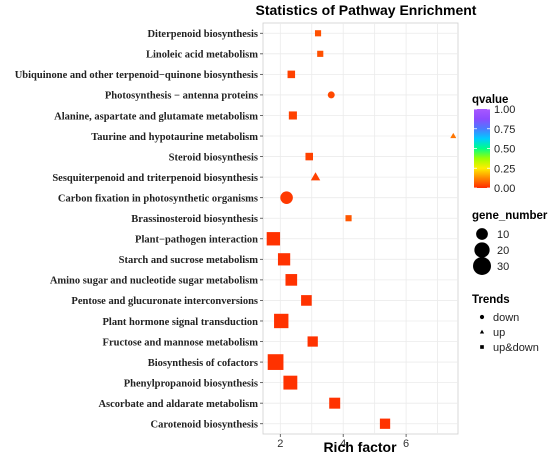 The width and height of the screenshot is (550, 457). Describe the element at coordinates (491, 300) in the screenshot. I see `trends-legend-title: Trends` at that location.